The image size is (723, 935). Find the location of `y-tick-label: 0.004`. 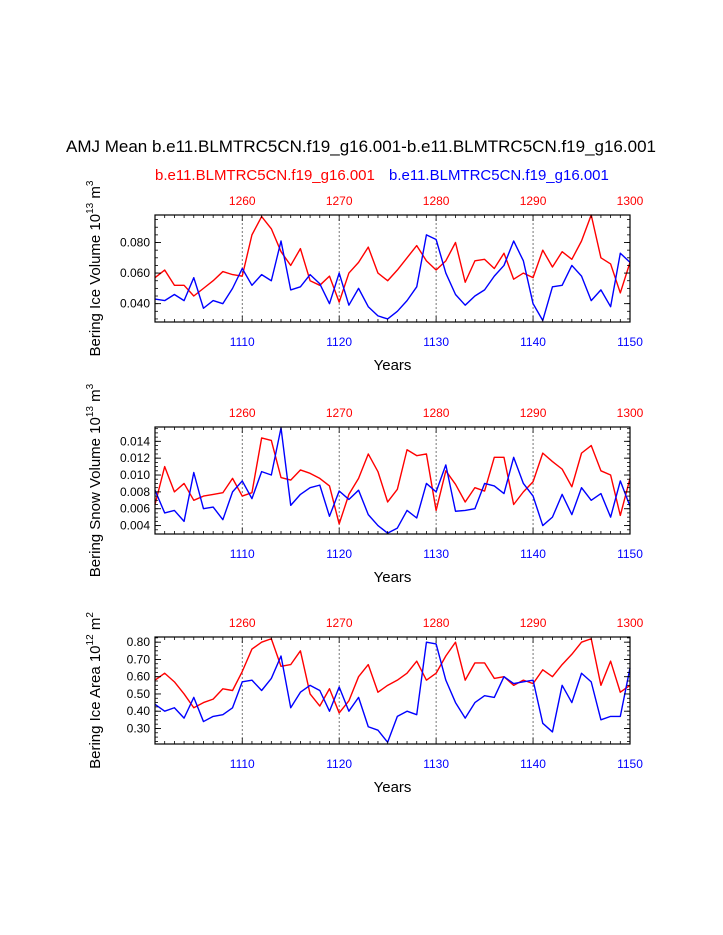

y-tick-label: 0.004 is located at coordinates (135, 526).